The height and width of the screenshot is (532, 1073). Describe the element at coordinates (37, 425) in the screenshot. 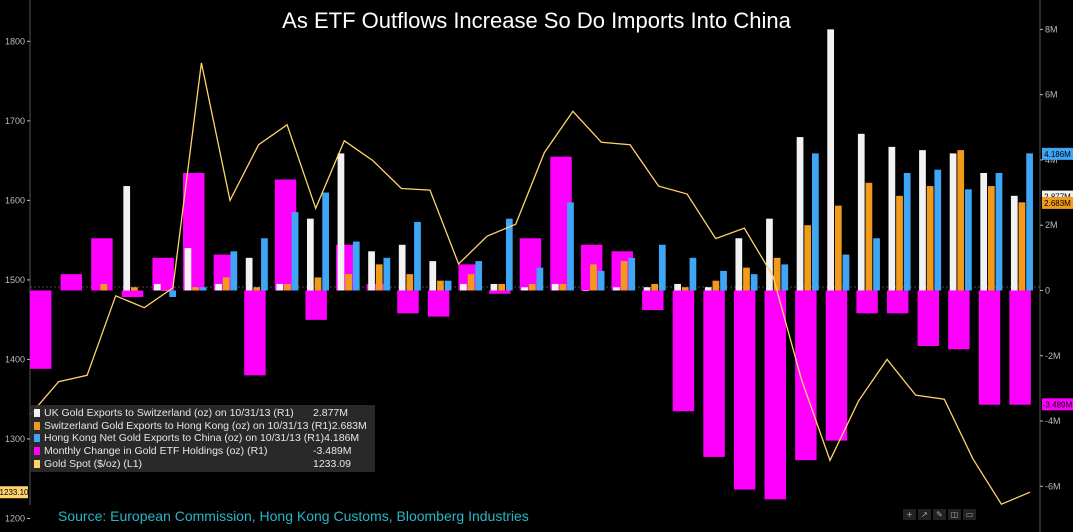

I see `legend-swatch-swiss` at that location.